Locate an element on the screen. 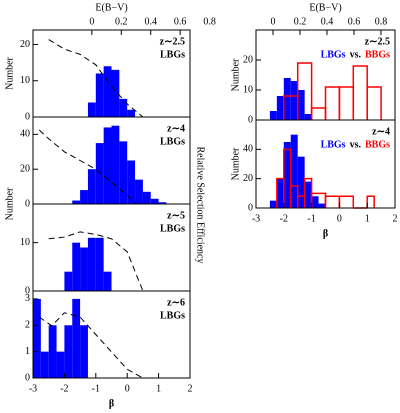 The width and height of the screenshot is (400, 413). y-tick-label: 1 is located at coordinates (27, 351).